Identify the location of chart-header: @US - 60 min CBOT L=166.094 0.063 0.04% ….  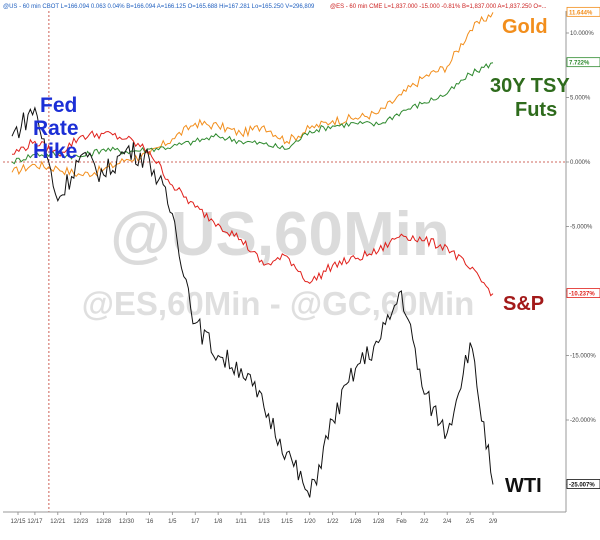
(275, 7).